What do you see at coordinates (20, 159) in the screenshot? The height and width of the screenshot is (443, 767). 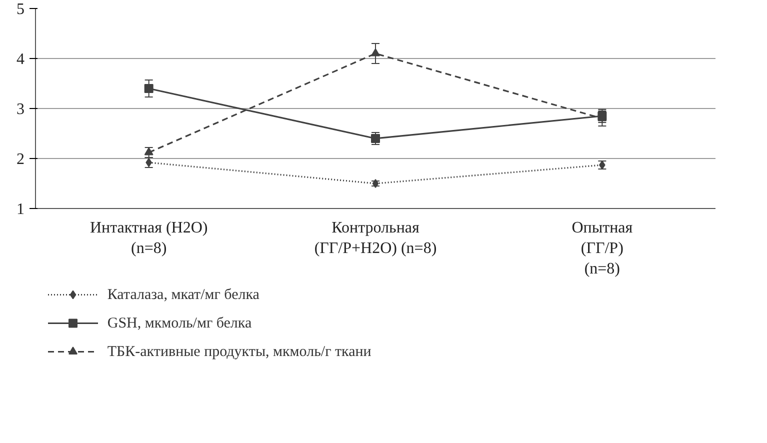 I see `y-tick-label: 2` at bounding box center [20, 159].